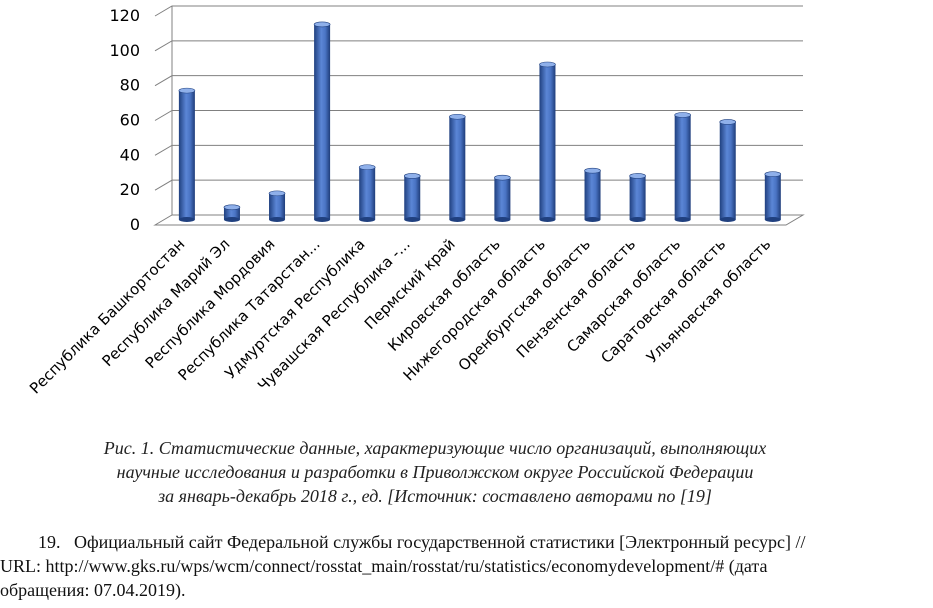 Image resolution: width=933 pixels, height=608 pixels. I want to click on y-tick-label: 60, so click(130, 120).